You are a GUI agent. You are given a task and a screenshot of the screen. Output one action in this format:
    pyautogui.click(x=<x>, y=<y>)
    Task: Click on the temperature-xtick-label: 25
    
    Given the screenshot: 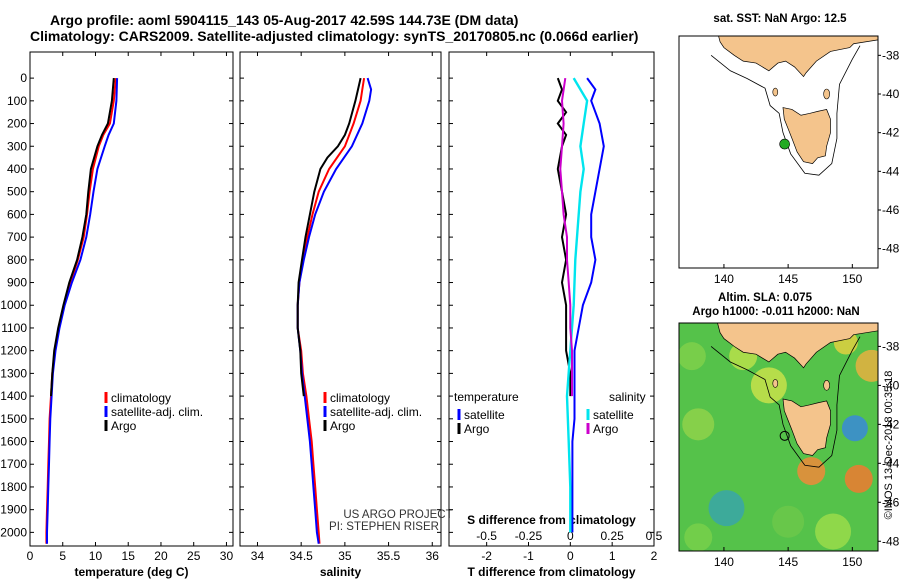 What is the action you would take?
    pyautogui.click(x=194, y=556)
    